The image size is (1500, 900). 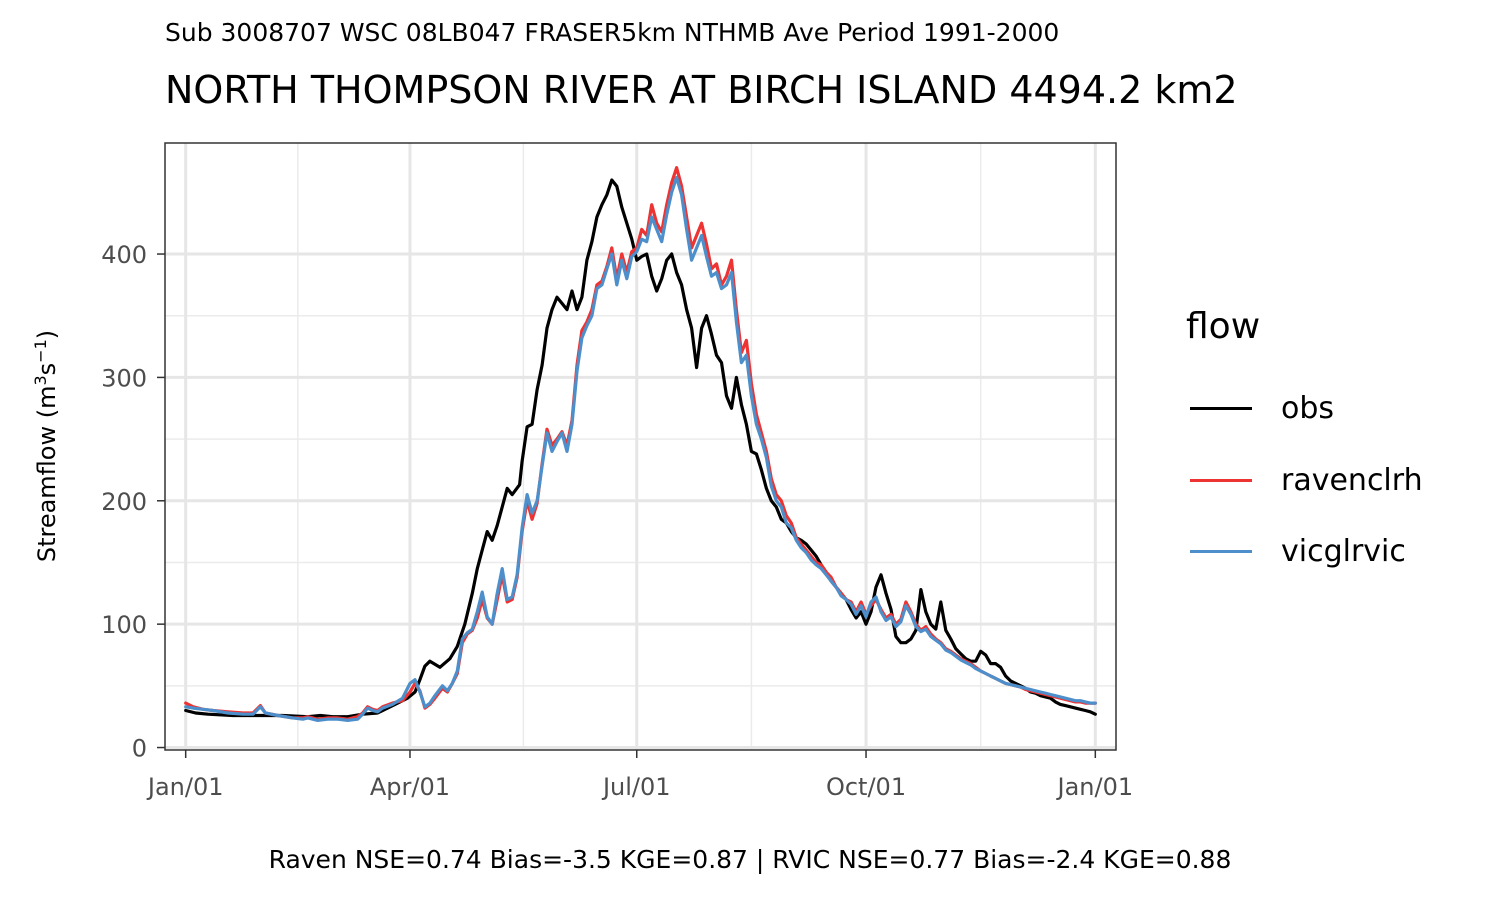 What do you see at coordinates (124, 625) in the screenshot?
I see `y-tick-label: 100` at bounding box center [124, 625].